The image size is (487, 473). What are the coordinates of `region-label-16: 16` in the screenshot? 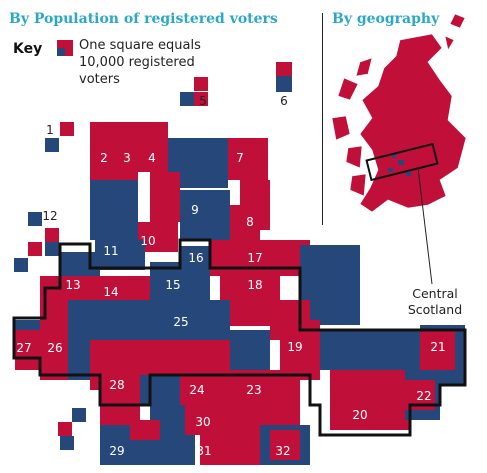 It's located at (195, 258).